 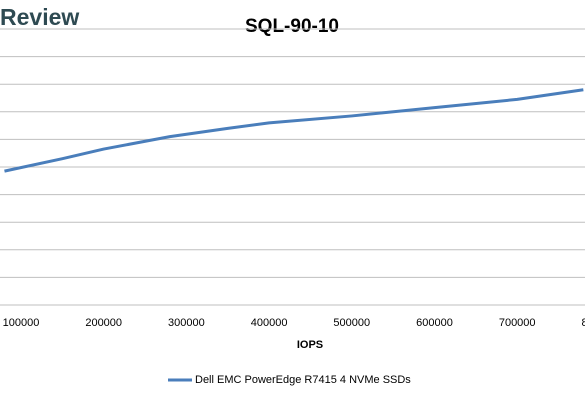 What do you see at coordinates (434, 323) in the screenshot?
I see `x-tick-label: 600000` at bounding box center [434, 323].